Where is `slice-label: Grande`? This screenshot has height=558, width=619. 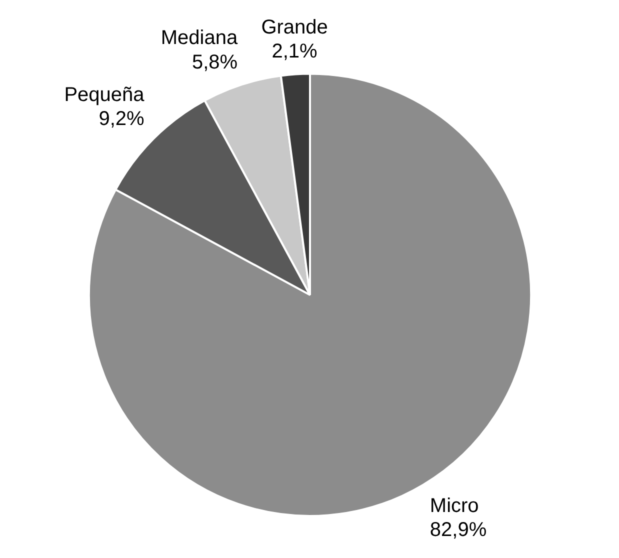 slice-label: Grande is located at coordinates (294, 27).